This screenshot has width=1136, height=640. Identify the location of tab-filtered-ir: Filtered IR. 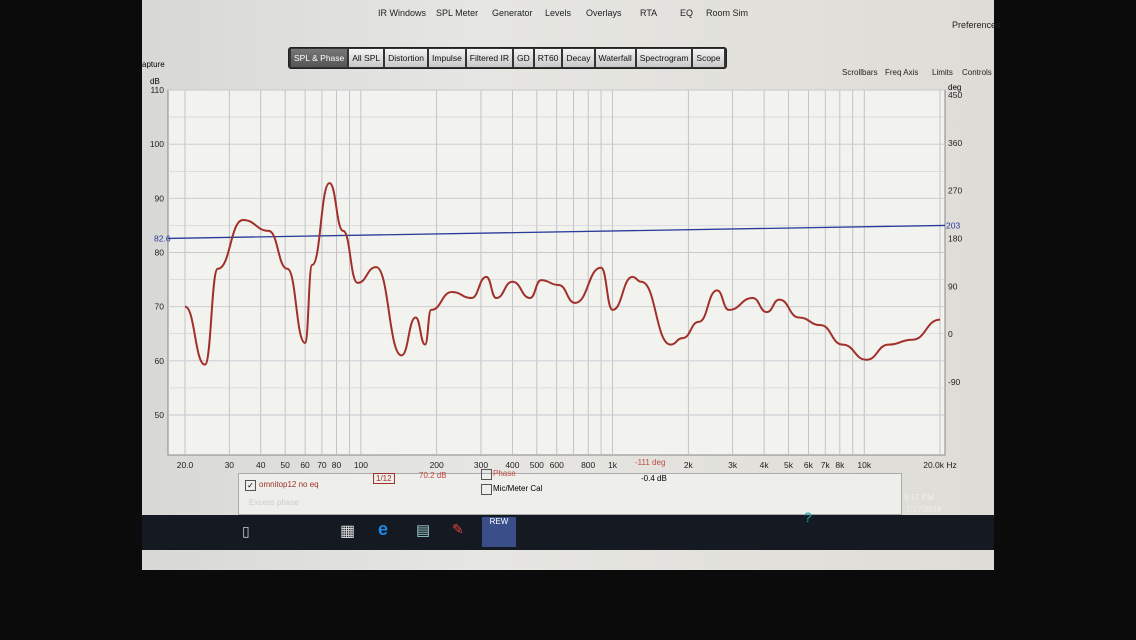
(489, 58).